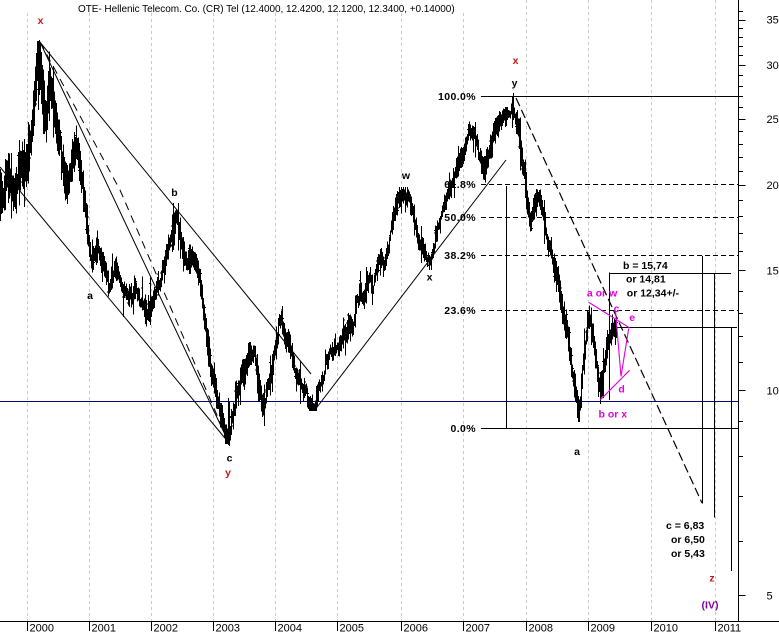 The image size is (779, 633). I want to click on svg-text: 2001, so click(104, 628).